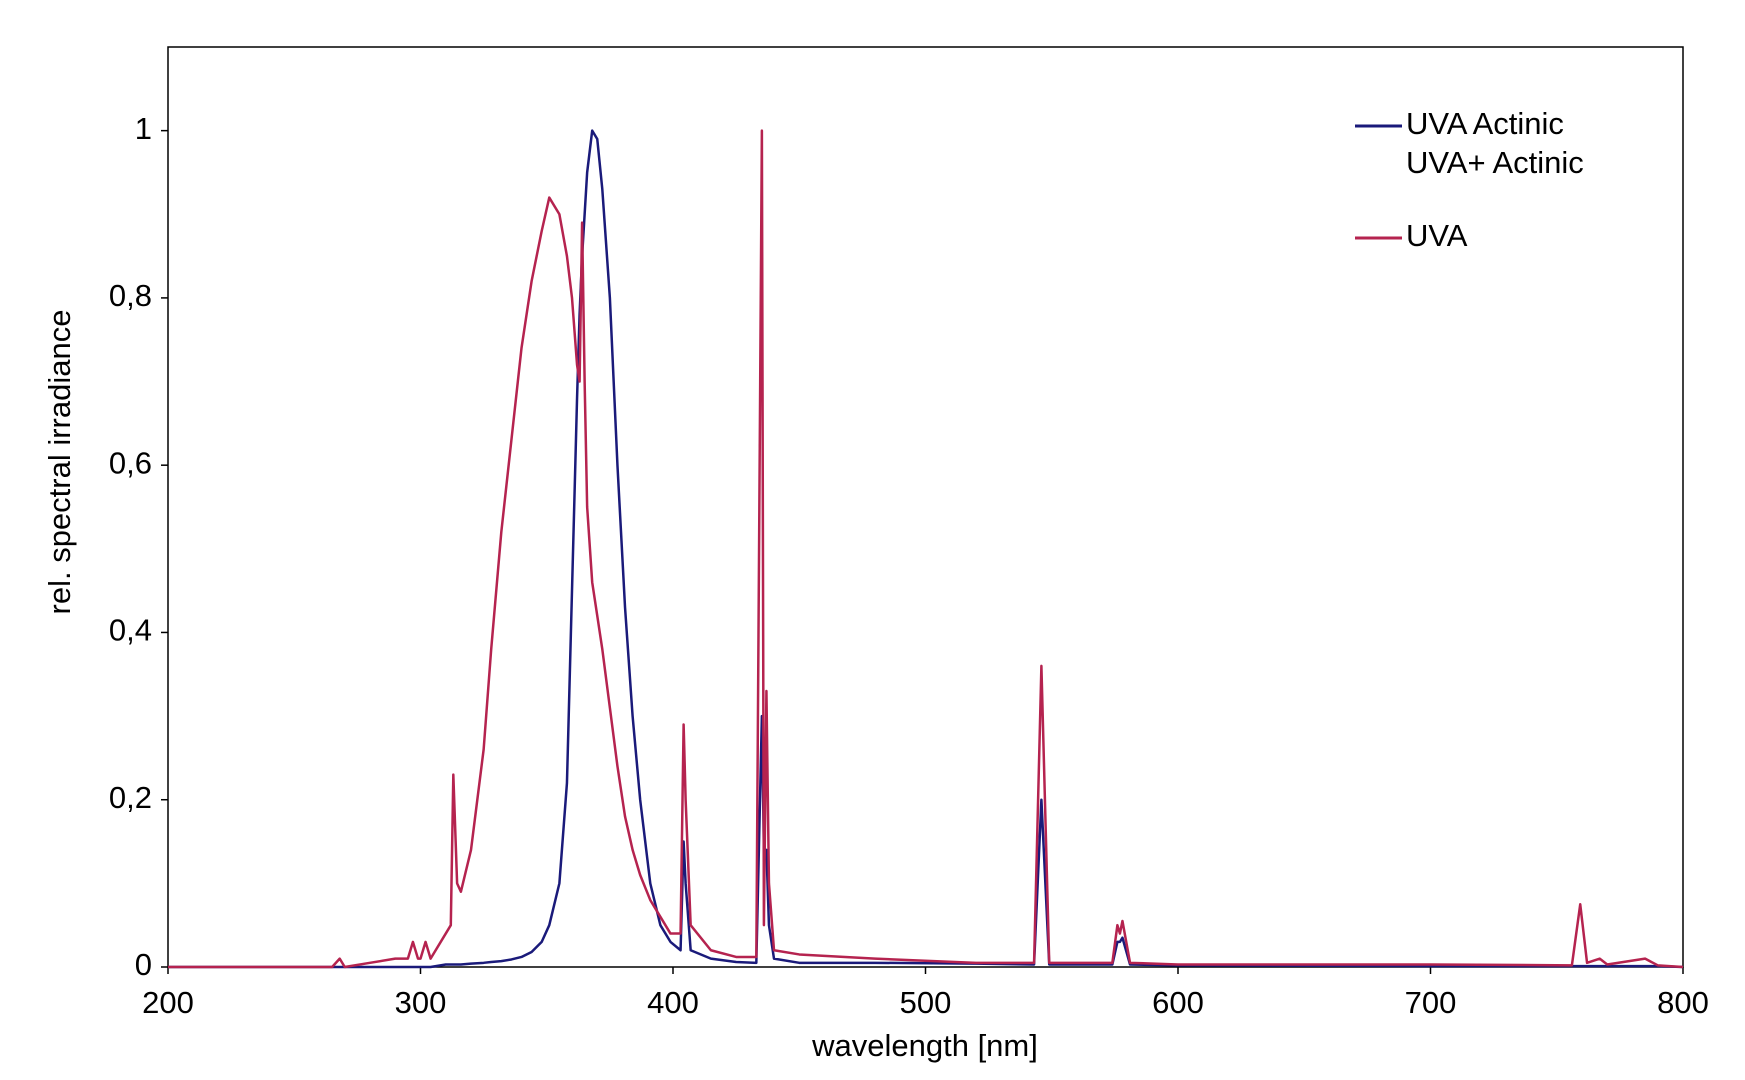  I want to click on y-tick-label: 0,6, so click(130, 462).